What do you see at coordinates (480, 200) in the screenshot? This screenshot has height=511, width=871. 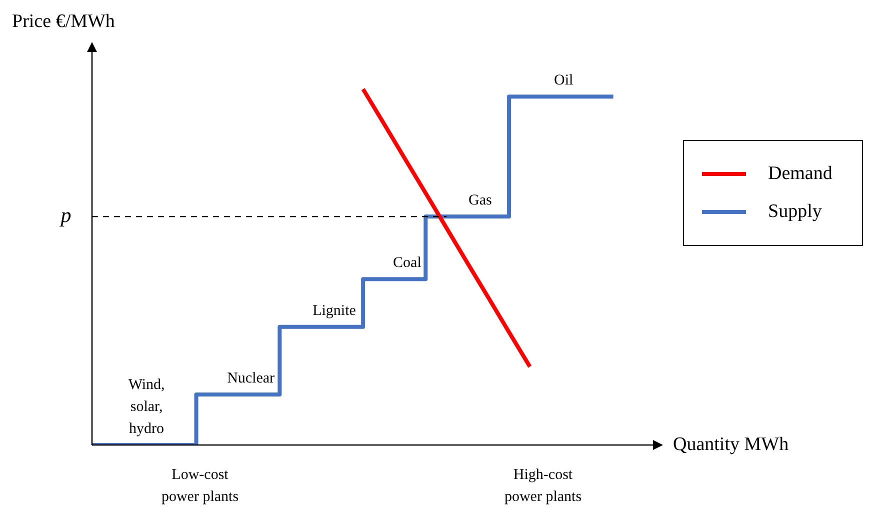 I see `annotation: Gas` at bounding box center [480, 200].